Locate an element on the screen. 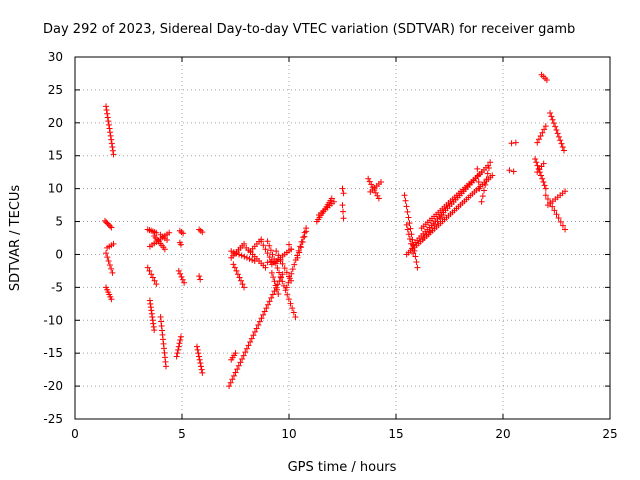  y-tick-label: 10 is located at coordinates (55, 189).